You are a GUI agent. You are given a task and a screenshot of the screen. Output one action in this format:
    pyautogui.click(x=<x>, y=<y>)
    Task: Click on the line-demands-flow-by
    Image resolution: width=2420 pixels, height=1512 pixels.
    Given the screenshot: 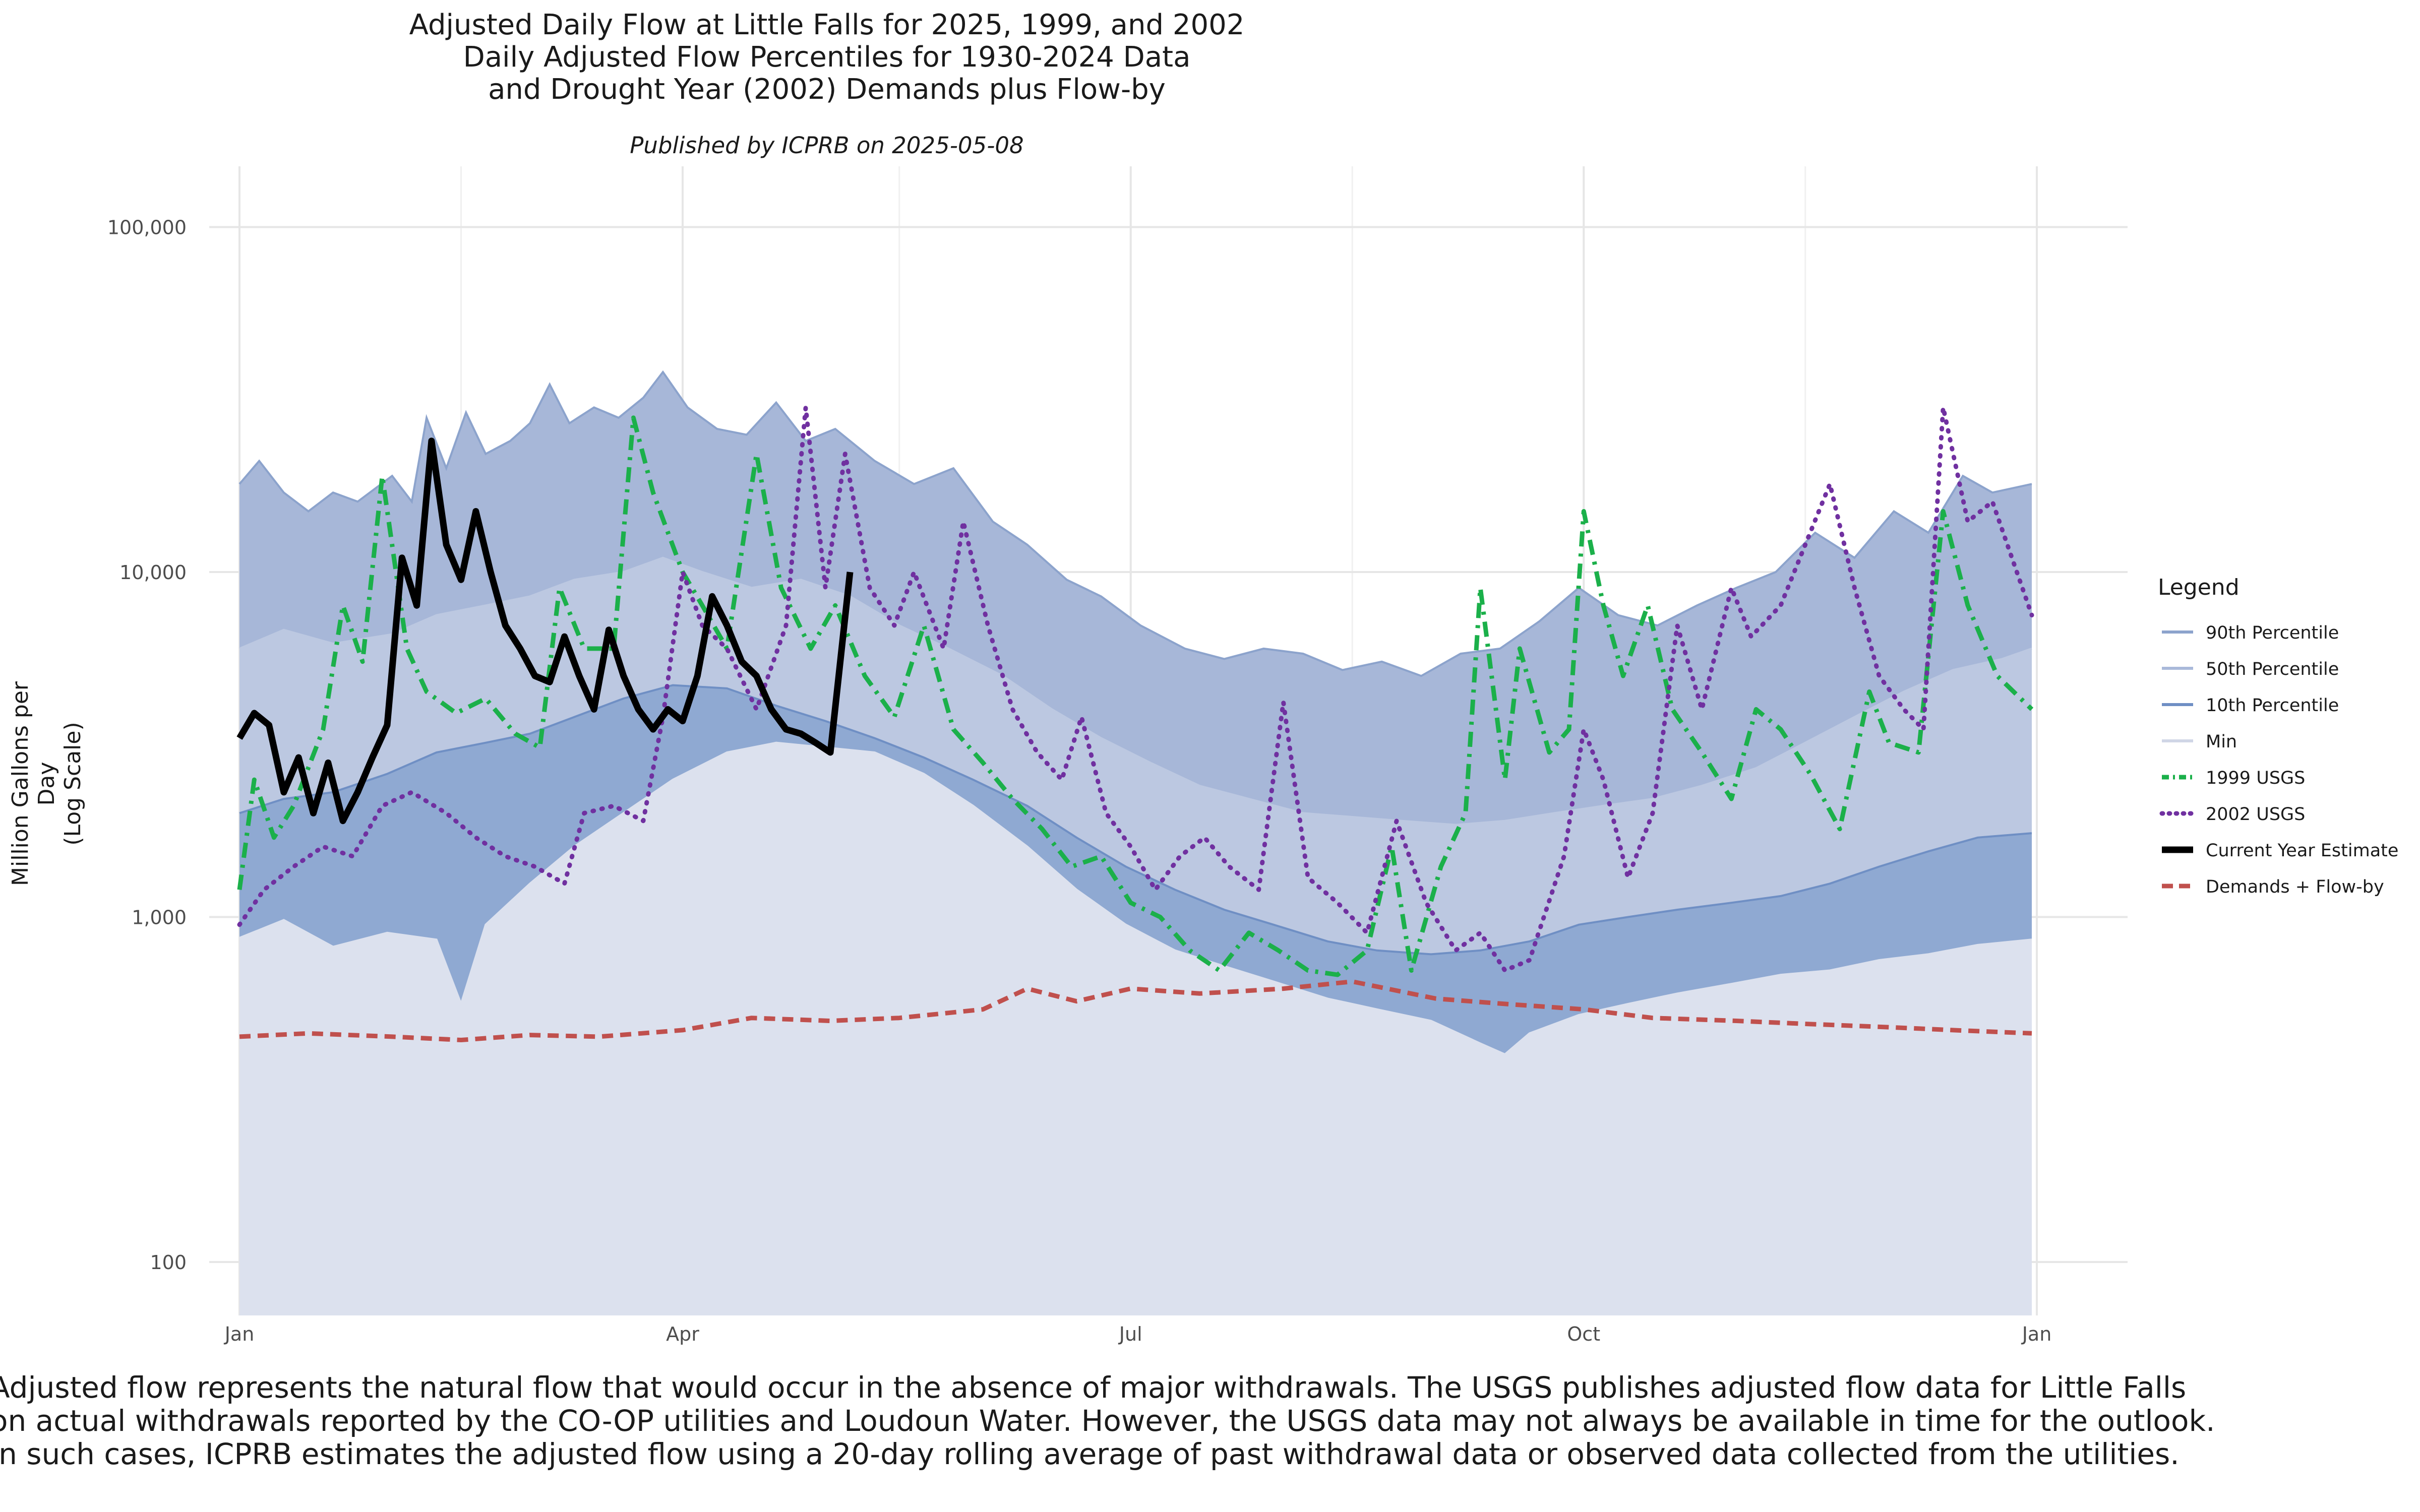 What is the action you would take?
    pyautogui.click(x=1135, y=1011)
    